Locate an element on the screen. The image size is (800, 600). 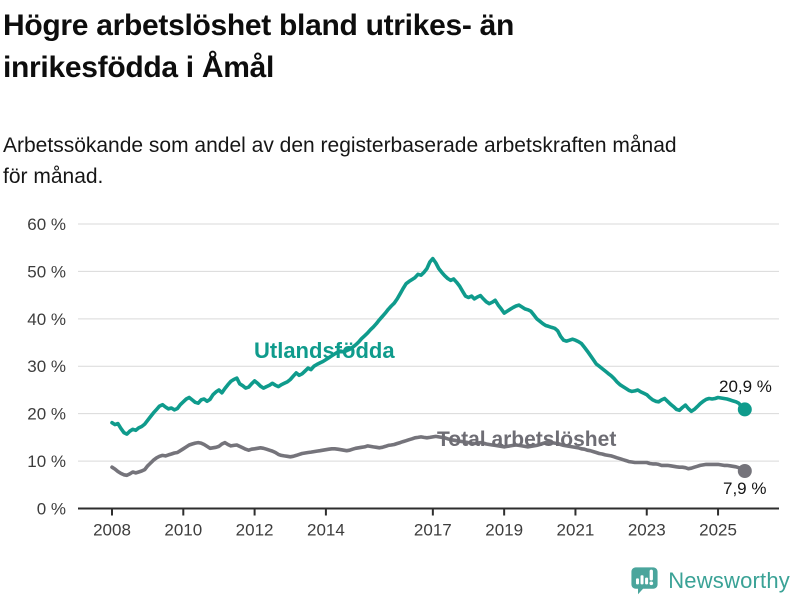
newsworthy-bubble-chart-icon is located at coordinates (644, 581).